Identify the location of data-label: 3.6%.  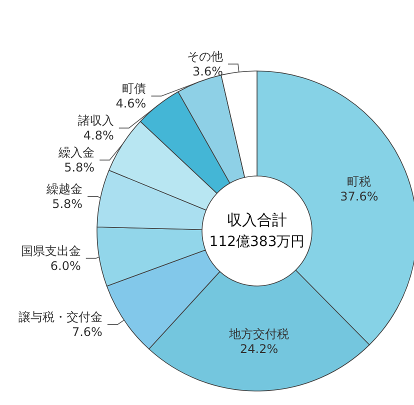
(208, 71).